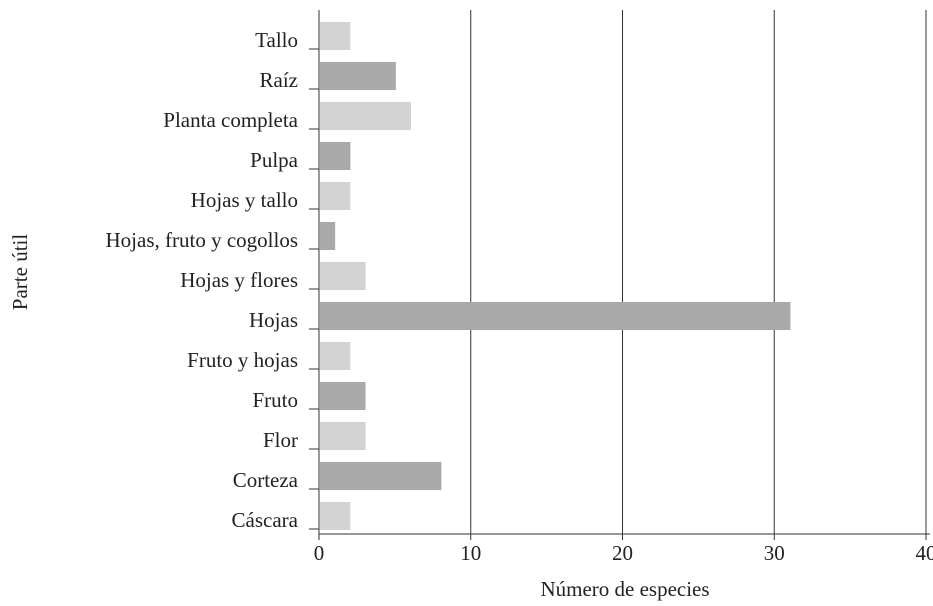 This screenshot has width=933, height=606. What do you see at coordinates (265, 520) in the screenshot?
I see `y-tick-label: Cáscara` at bounding box center [265, 520].